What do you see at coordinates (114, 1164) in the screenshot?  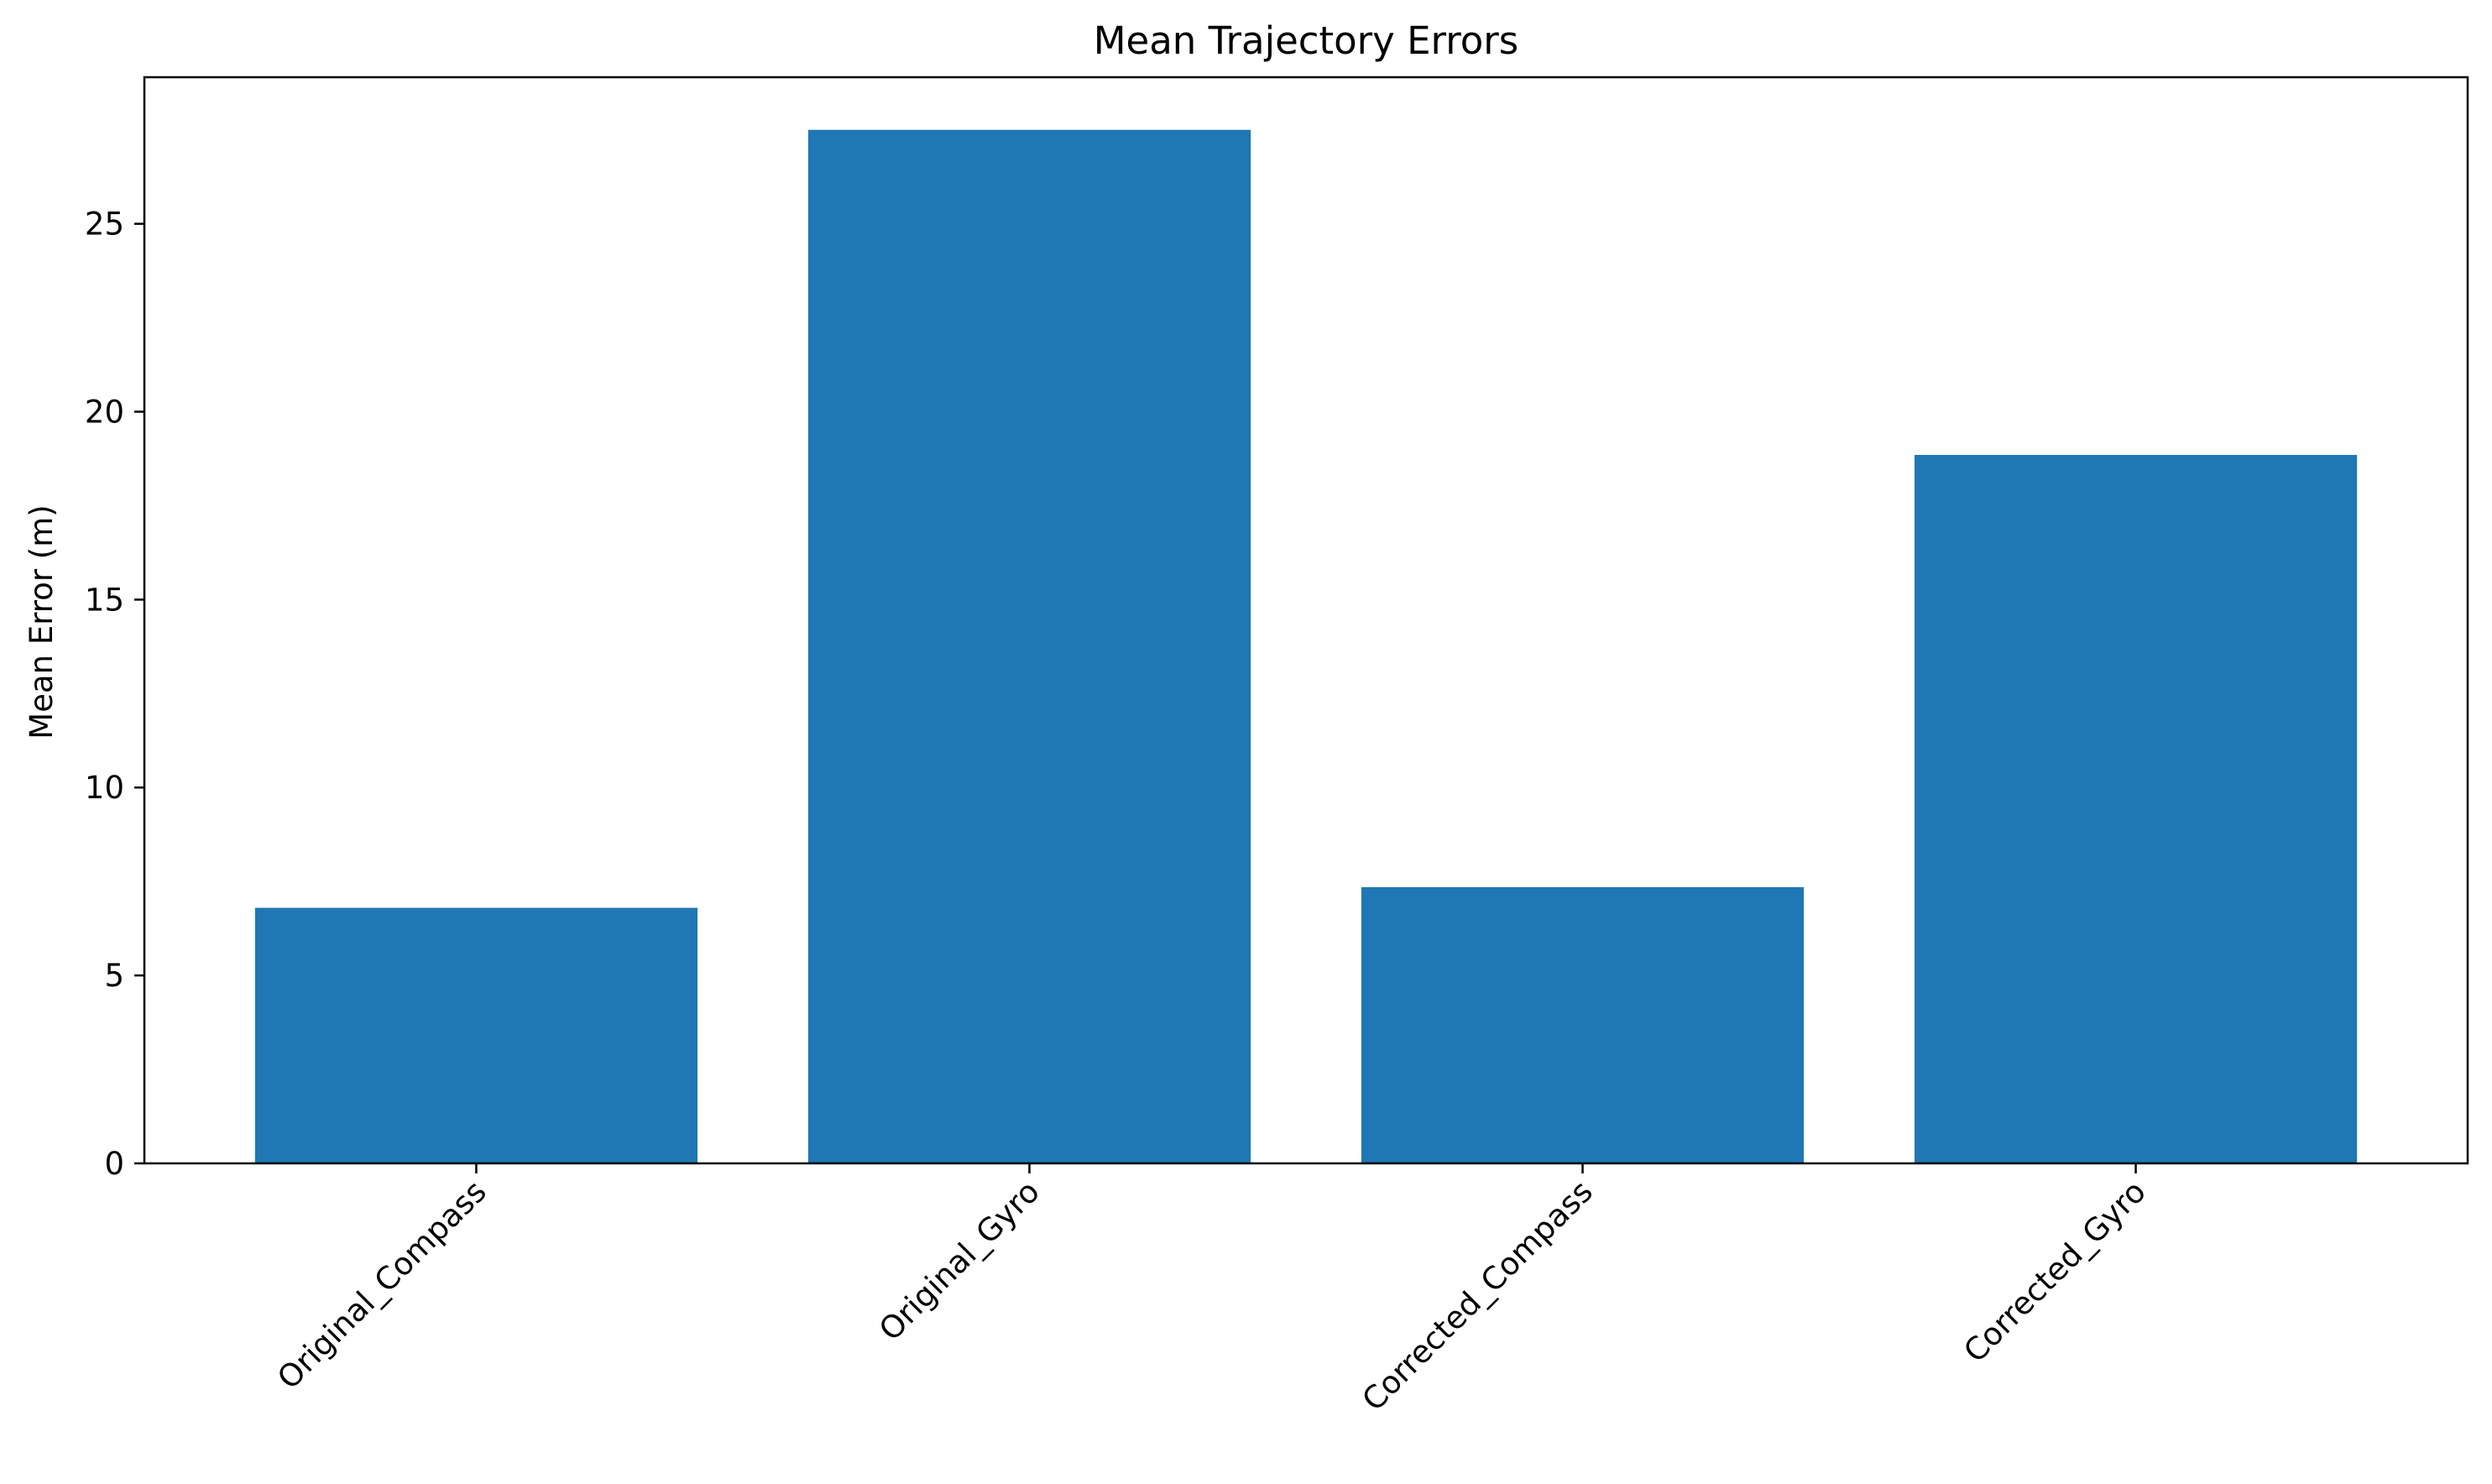 I see `y-tick-label: 0` at bounding box center [114, 1164].